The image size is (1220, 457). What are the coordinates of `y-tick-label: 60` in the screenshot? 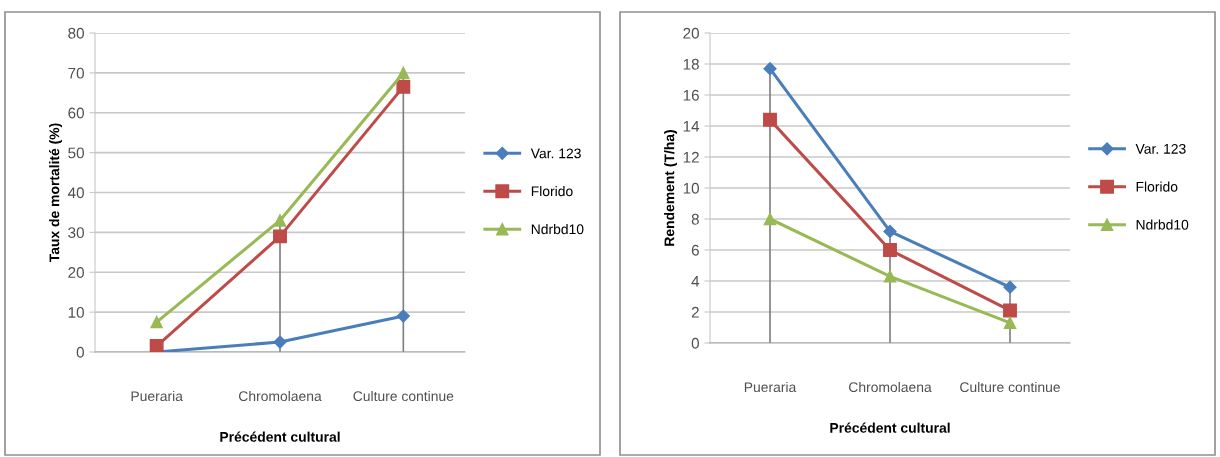 It's located at (76, 113).